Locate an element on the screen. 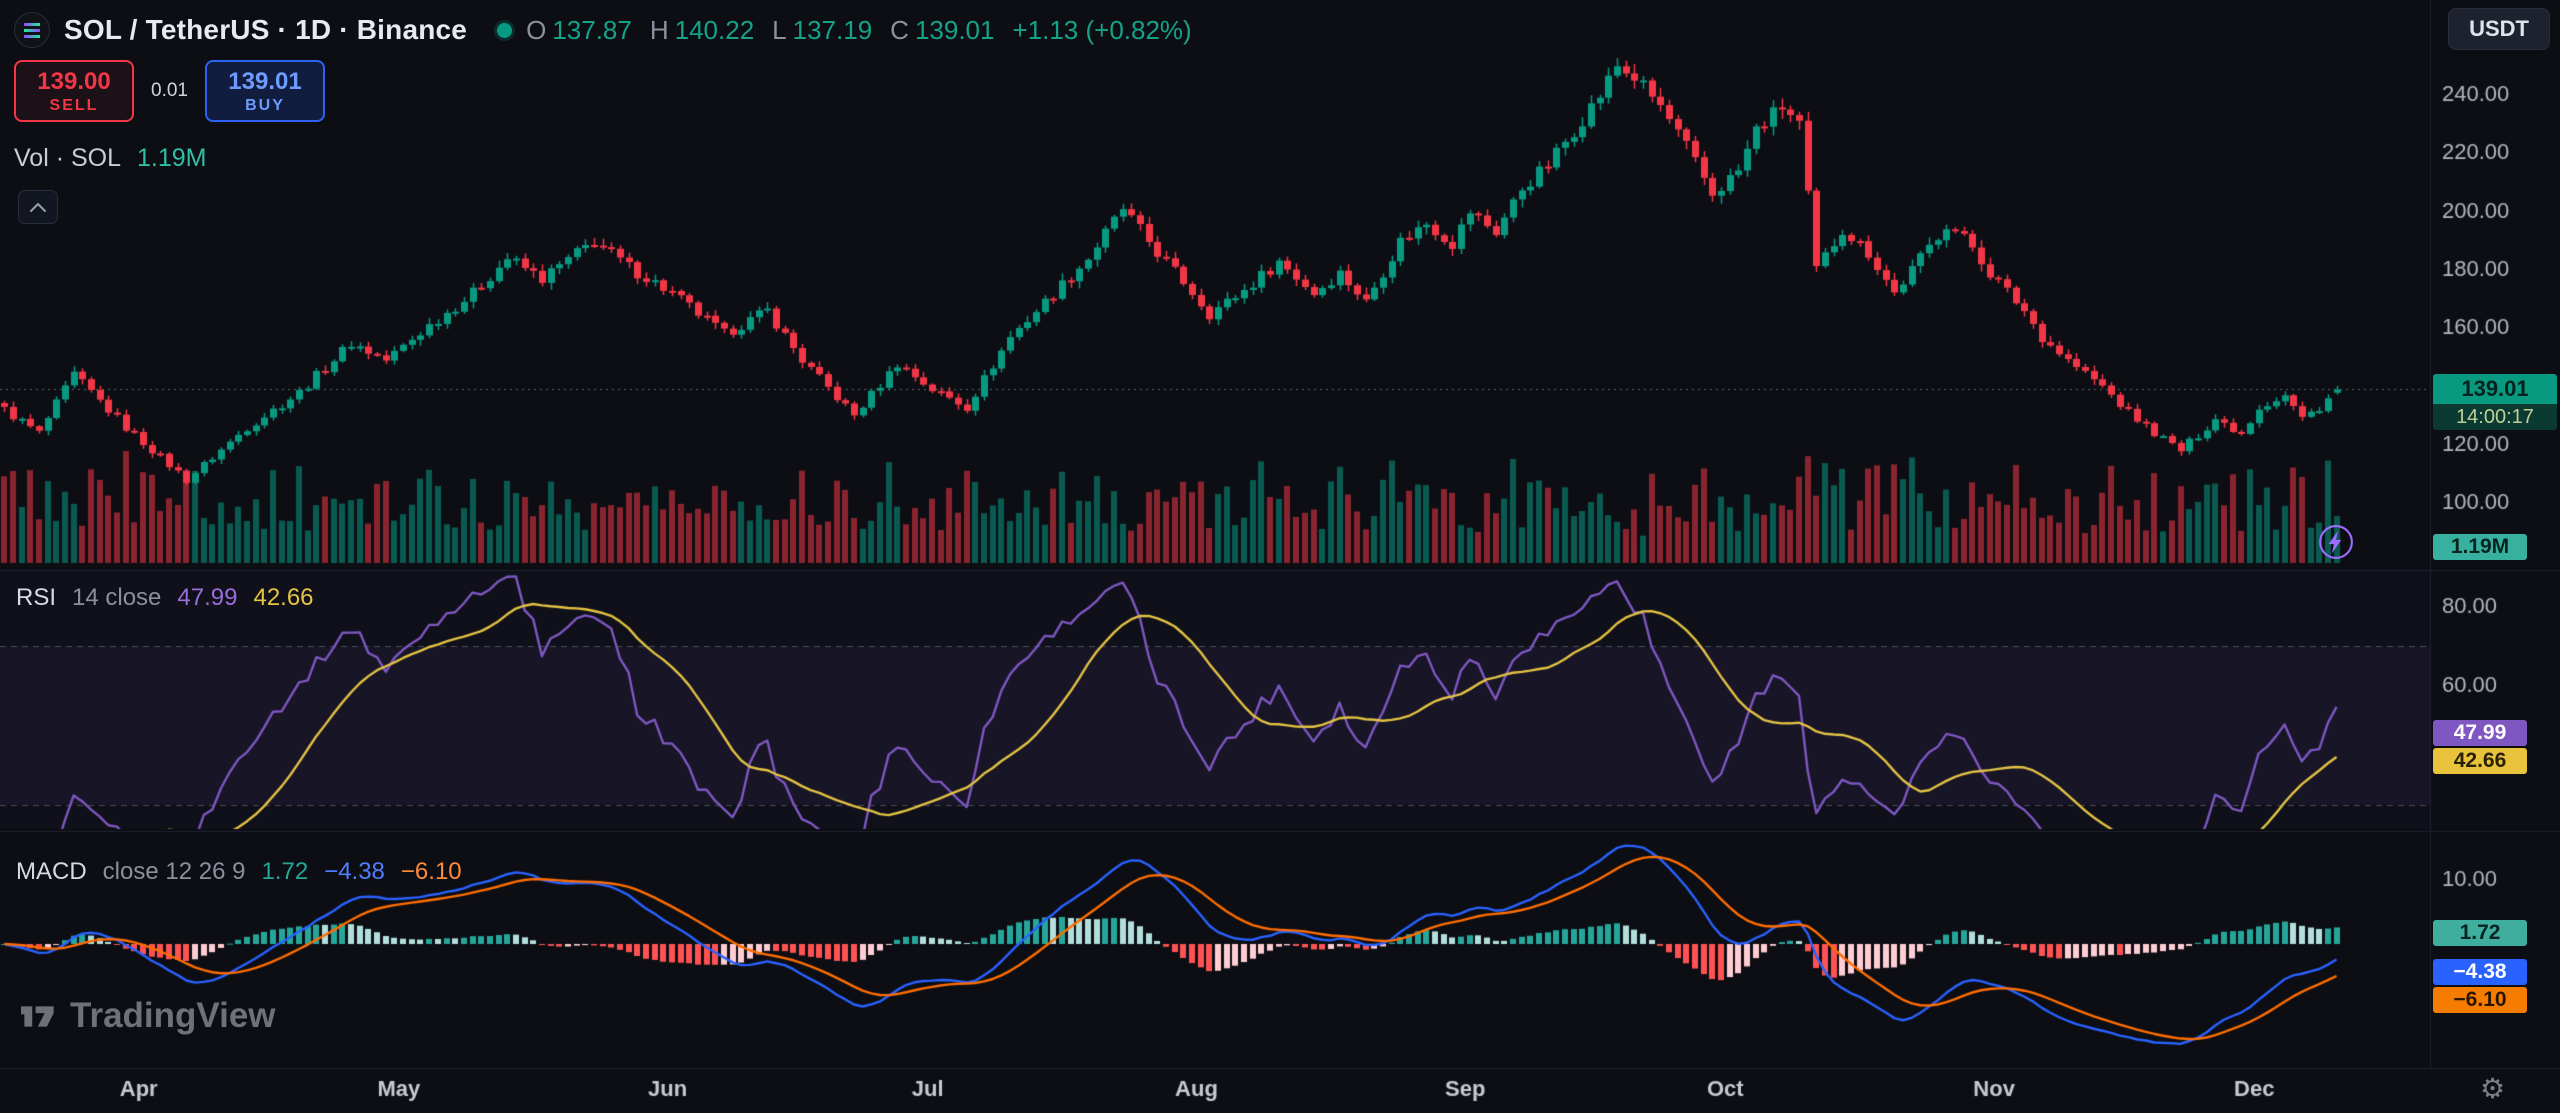  watermark-text: TradingView is located at coordinates (173, 1015).